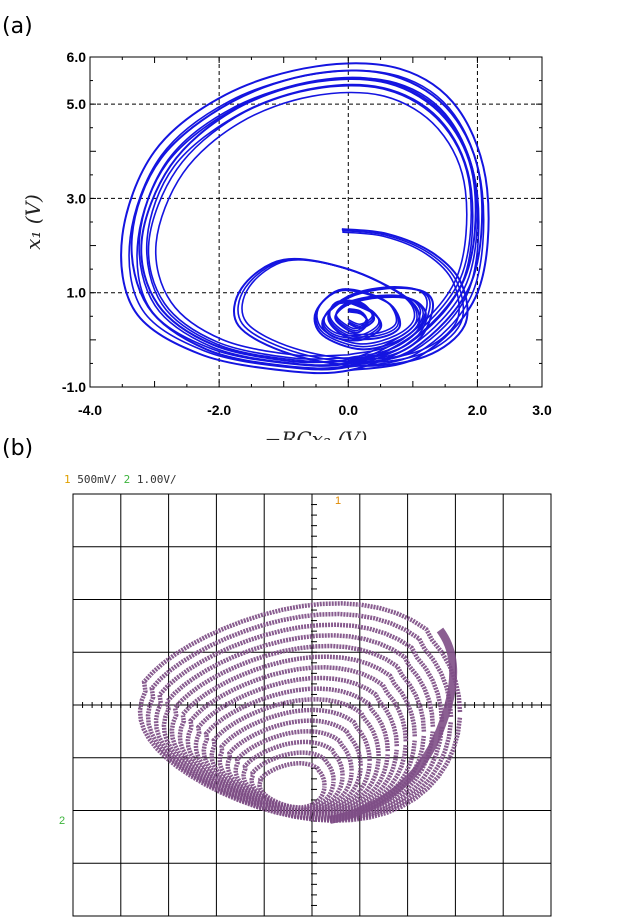 The width and height of the screenshot is (620, 920). What do you see at coordinates (74, 387) in the screenshot?
I see `y-tick-label: -1.0` at bounding box center [74, 387].